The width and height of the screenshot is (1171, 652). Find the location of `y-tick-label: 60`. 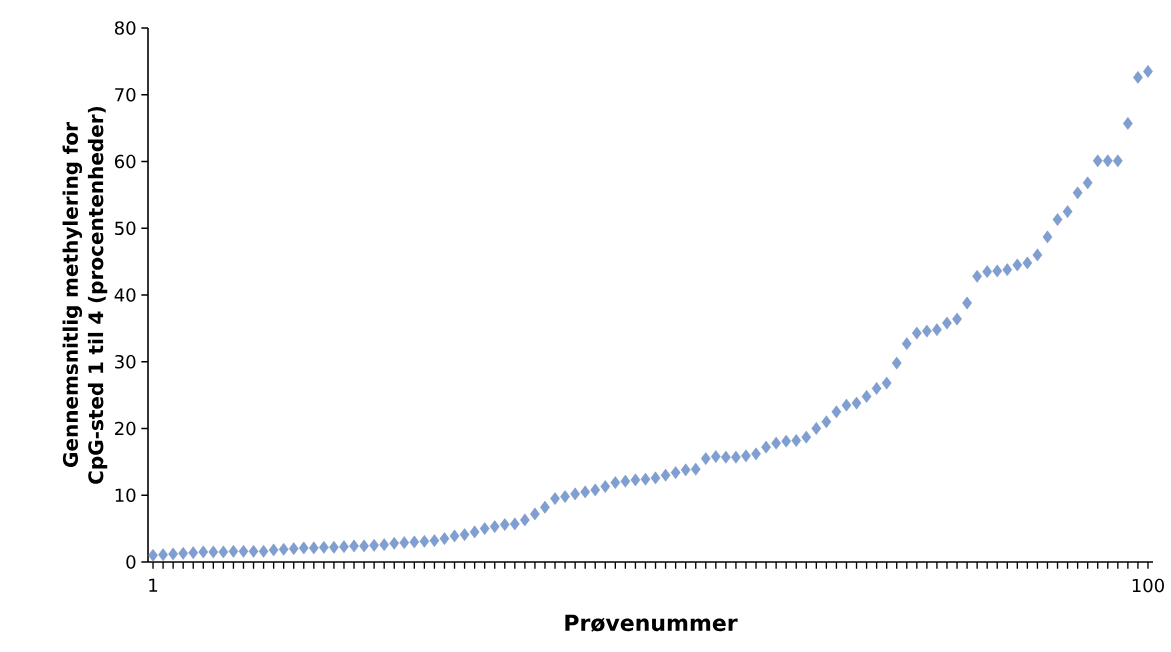

y-tick-label: 60 is located at coordinates (125, 161).